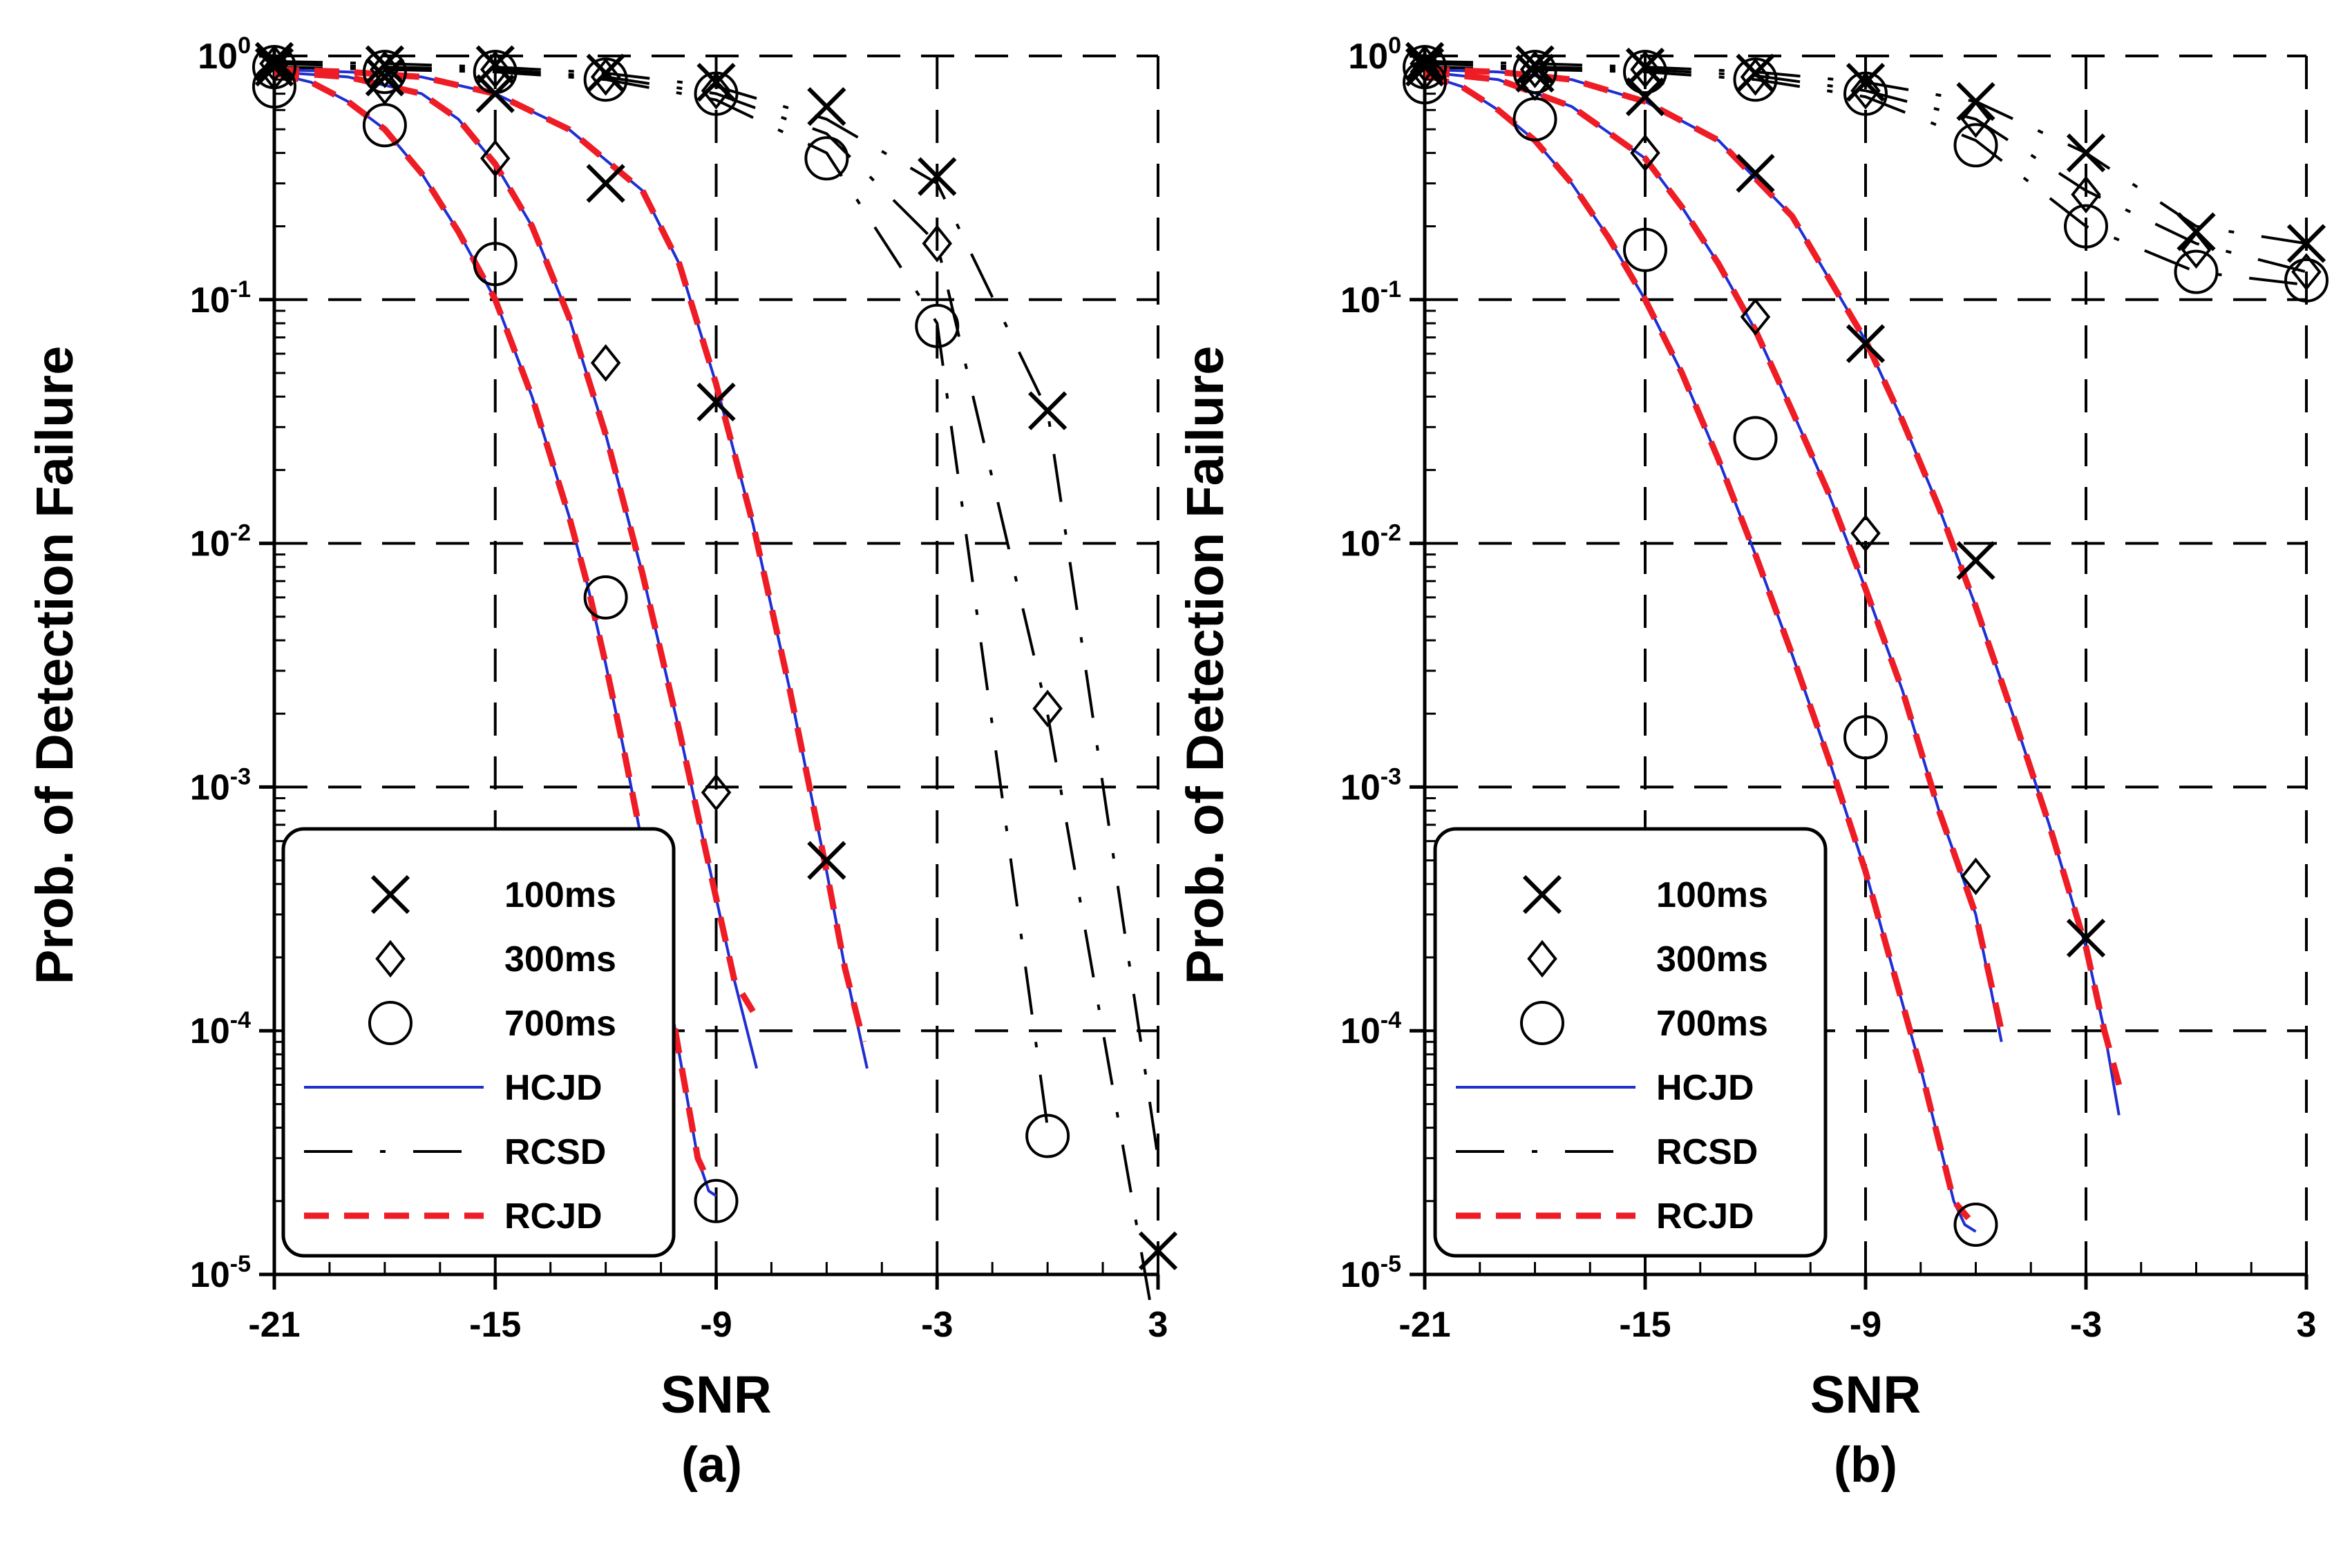 This screenshot has height=1568, width=2352. Describe the element at coordinates (221, 1273) in the screenshot. I see `y-tick-label: 10⁻⁵` at that location.